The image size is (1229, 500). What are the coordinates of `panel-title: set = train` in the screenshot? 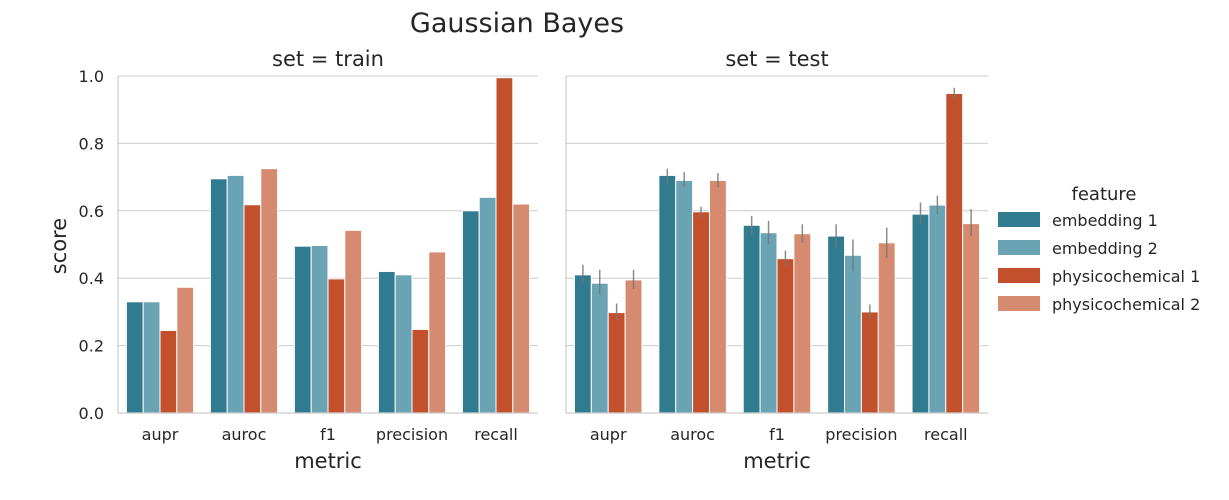 It's located at (328, 59).